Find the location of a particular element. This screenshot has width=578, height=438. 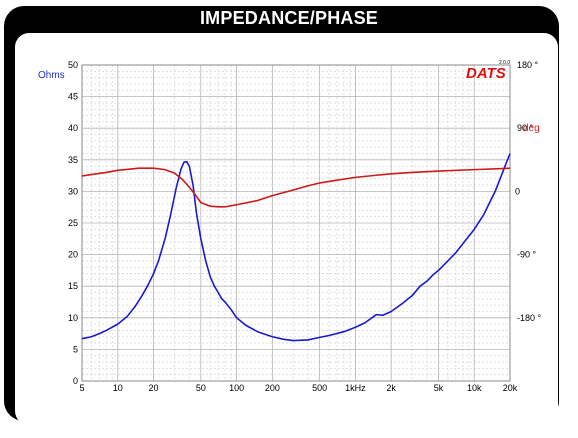

y-left-tick-label: 15 is located at coordinates (73, 286).